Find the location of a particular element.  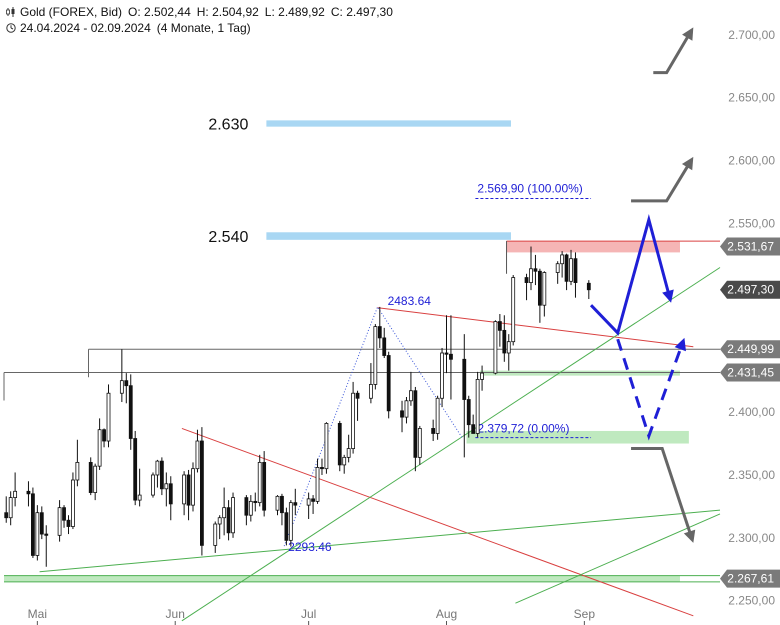

price-label-text: 2.267,61 is located at coordinates (750, 579).